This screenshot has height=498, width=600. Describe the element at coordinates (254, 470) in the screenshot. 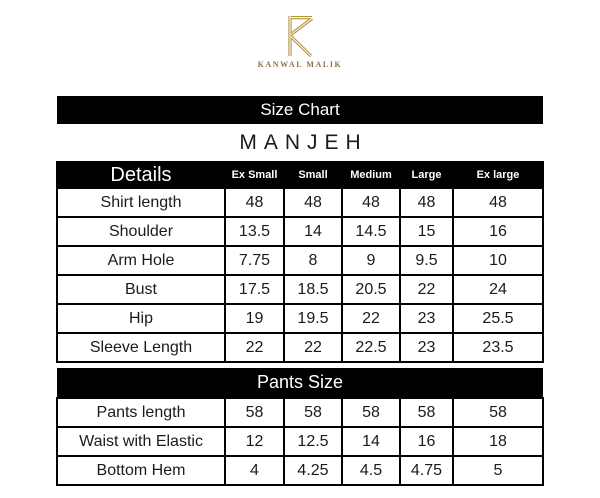

I see `size-value-cell: 4` at that location.